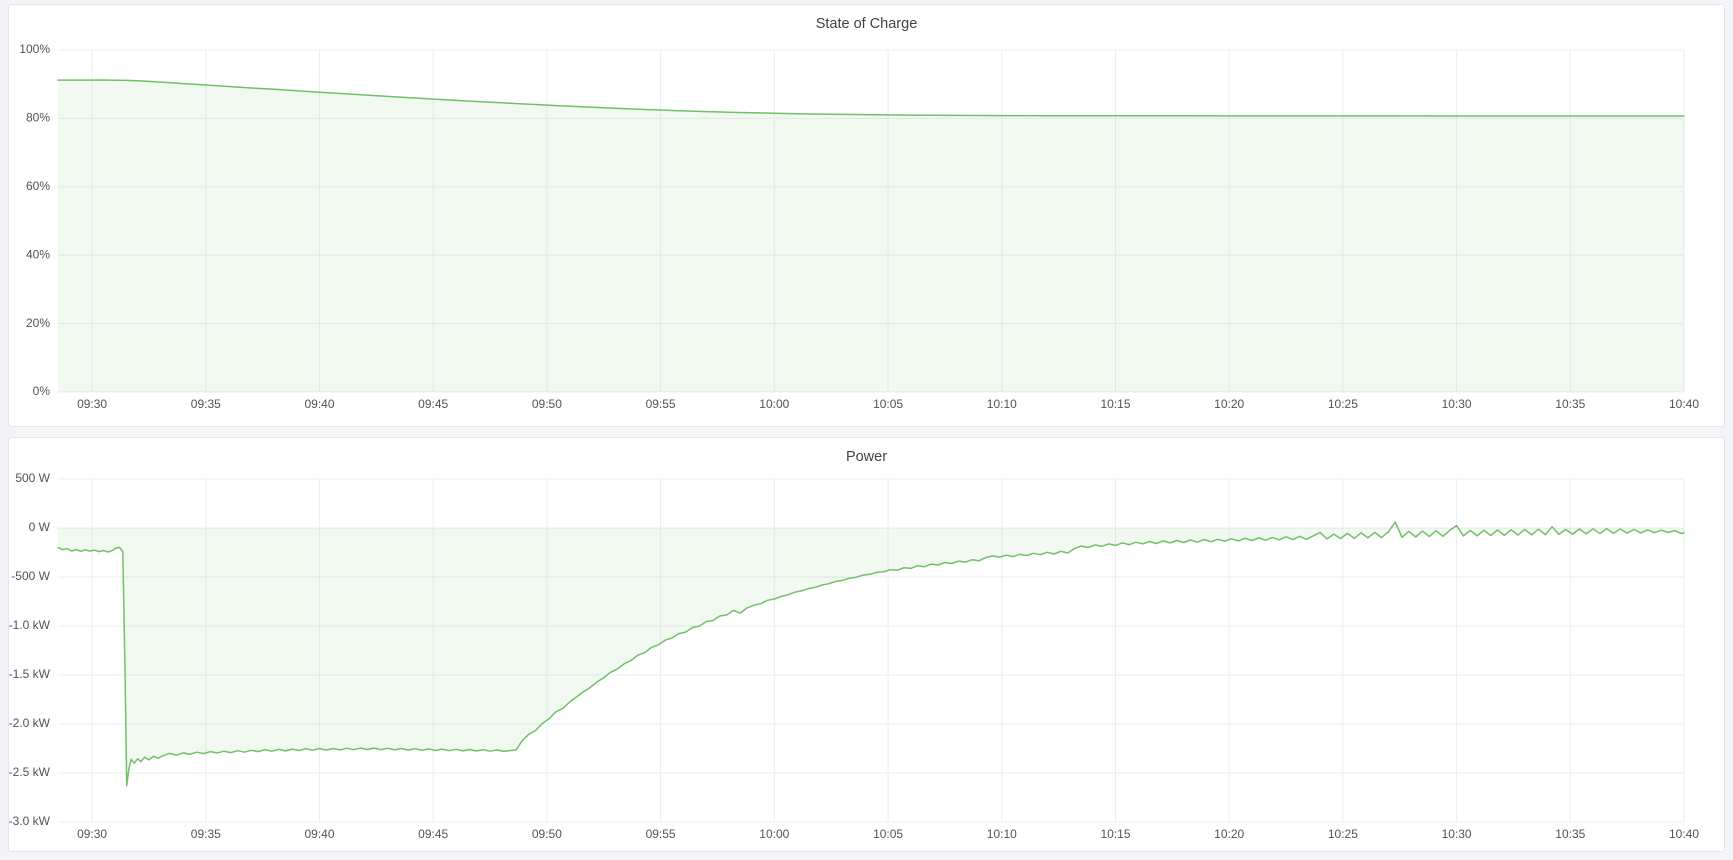 The width and height of the screenshot is (1733, 860). What do you see at coordinates (38, 323) in the screenshot?
I see `svg-text: 20%` at bounding box center [38, 323].